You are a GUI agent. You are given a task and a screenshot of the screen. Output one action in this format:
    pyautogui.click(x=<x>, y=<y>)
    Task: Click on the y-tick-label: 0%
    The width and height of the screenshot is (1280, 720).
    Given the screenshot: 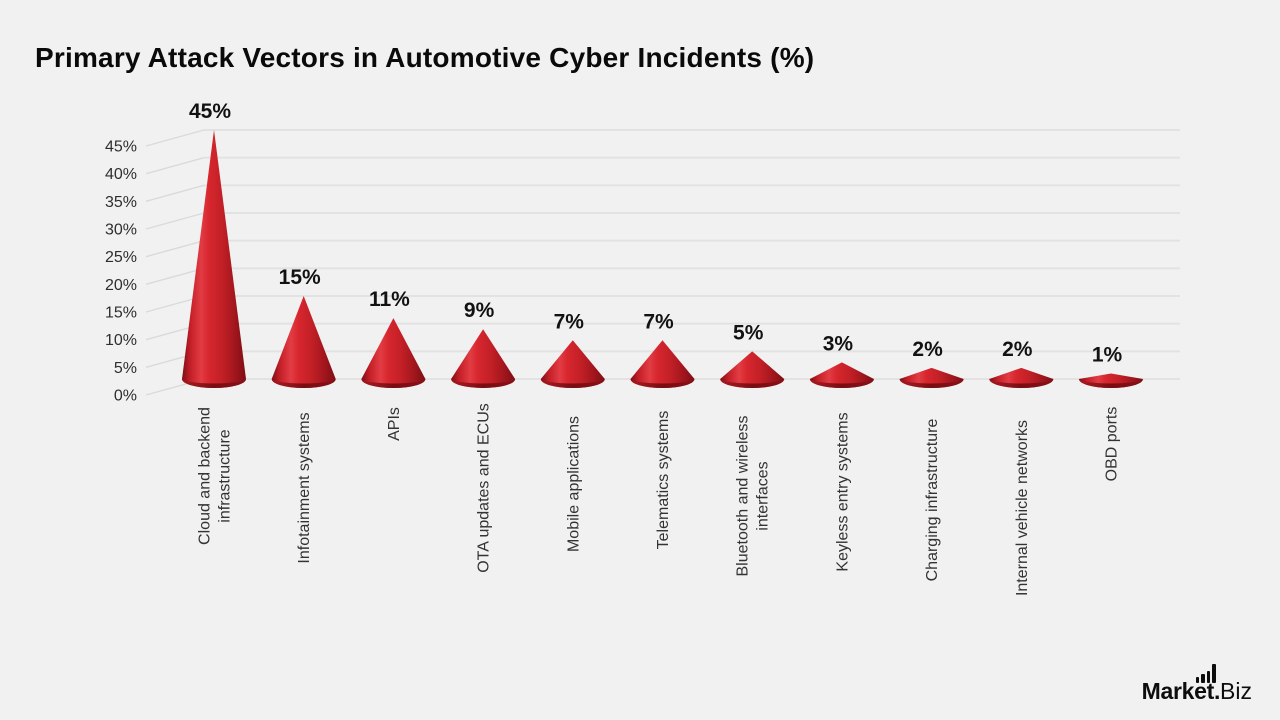 What is the action you would take?
    pyautogui.click(x=125, y=396)
    